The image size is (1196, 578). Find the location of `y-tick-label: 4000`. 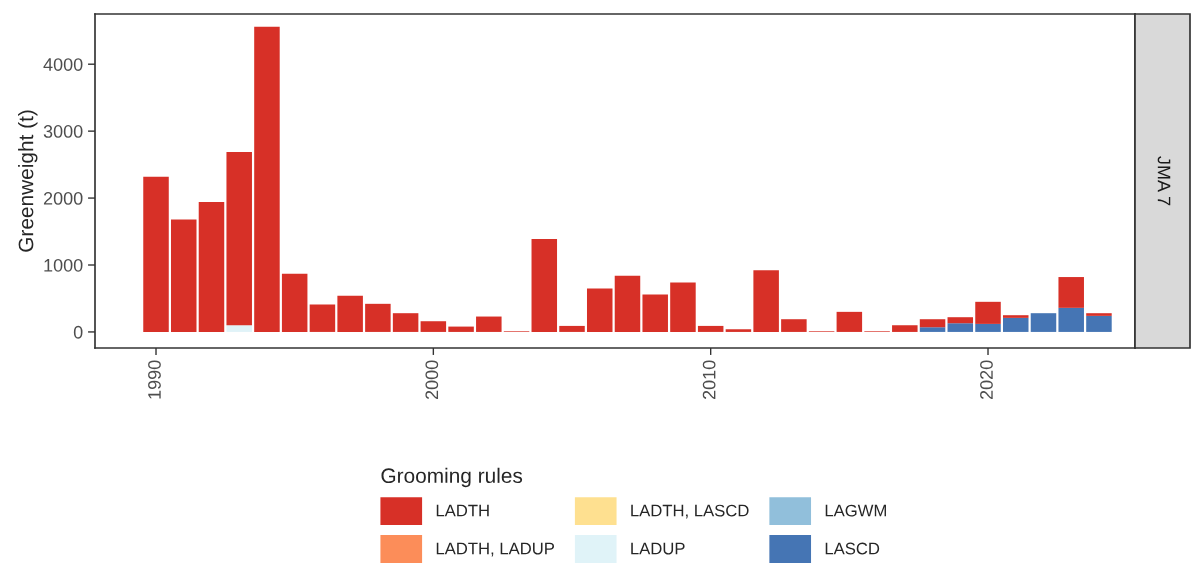

y-tick-label: 4000 is located at coordinates (63, 64).